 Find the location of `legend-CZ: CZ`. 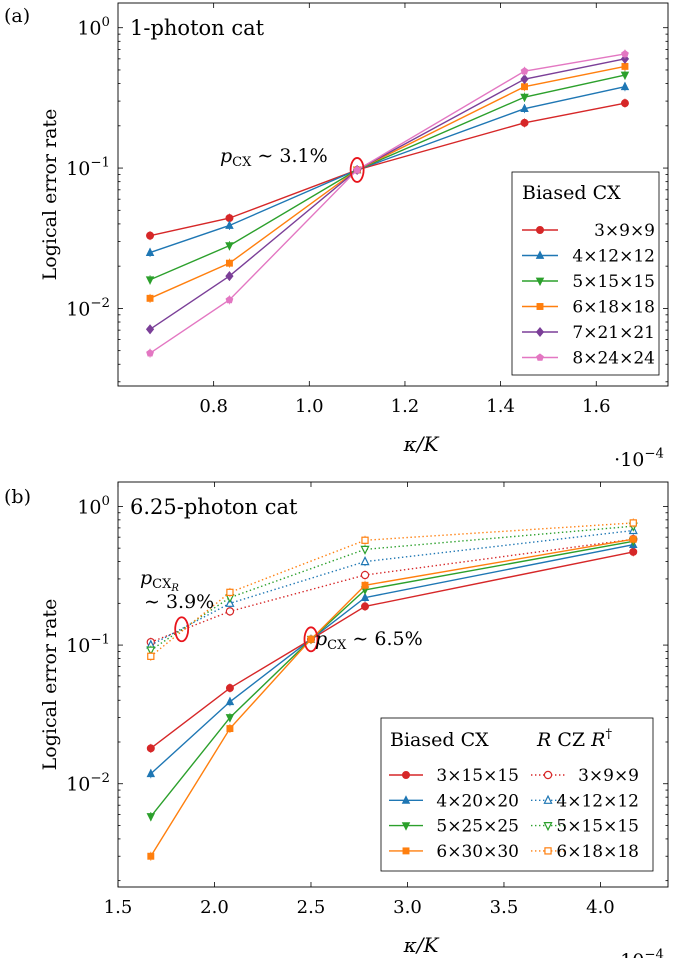

legend-CZ: CZ is located at coordinates (571, 740).